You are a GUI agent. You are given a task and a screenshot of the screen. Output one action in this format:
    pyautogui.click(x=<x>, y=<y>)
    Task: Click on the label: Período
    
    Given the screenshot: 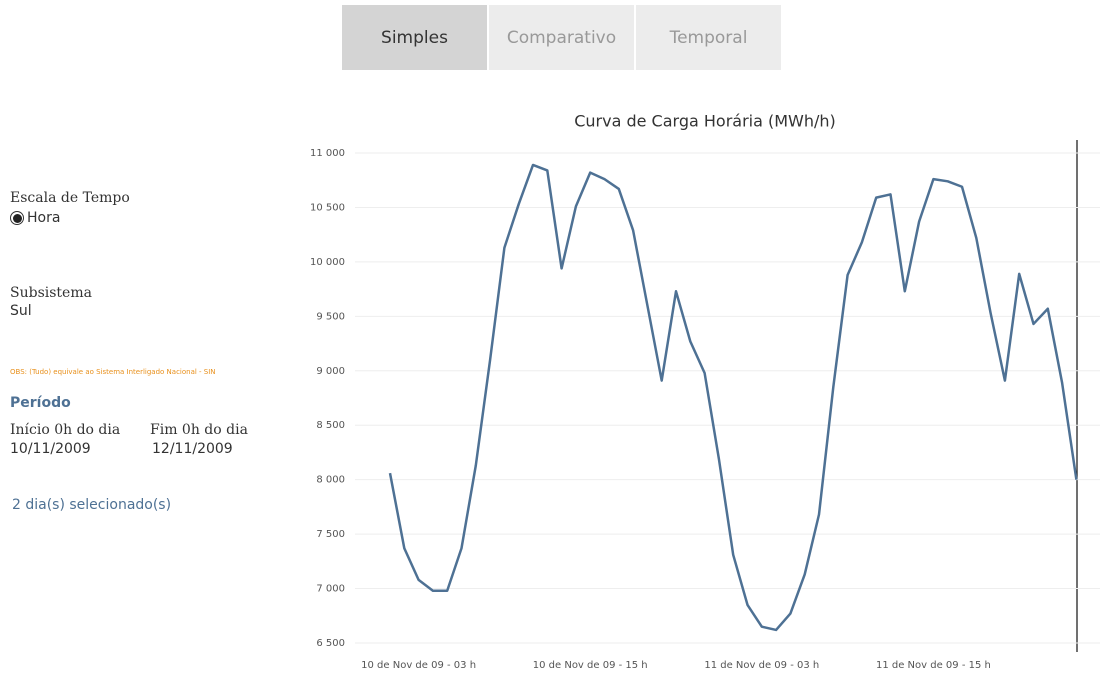 What is the action you would take?
    pyautogui.click(x=40, y=403)
    